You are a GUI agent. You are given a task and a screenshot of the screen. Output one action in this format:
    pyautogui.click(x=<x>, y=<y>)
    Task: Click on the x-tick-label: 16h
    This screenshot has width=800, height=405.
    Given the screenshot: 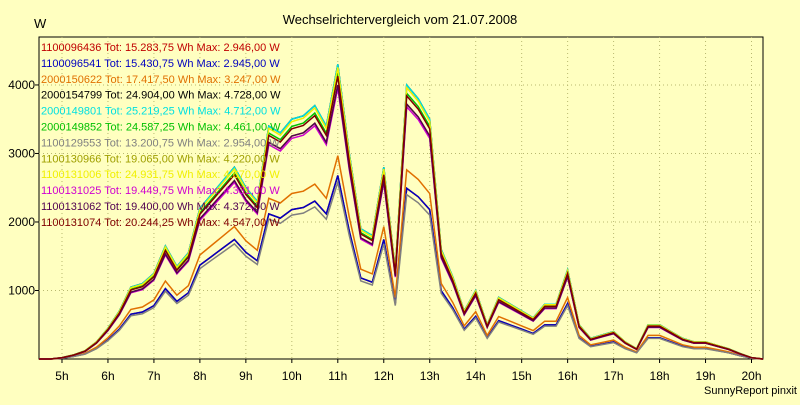 What is the action you would take?
    pyautogui.click(x=568, y=376)
    